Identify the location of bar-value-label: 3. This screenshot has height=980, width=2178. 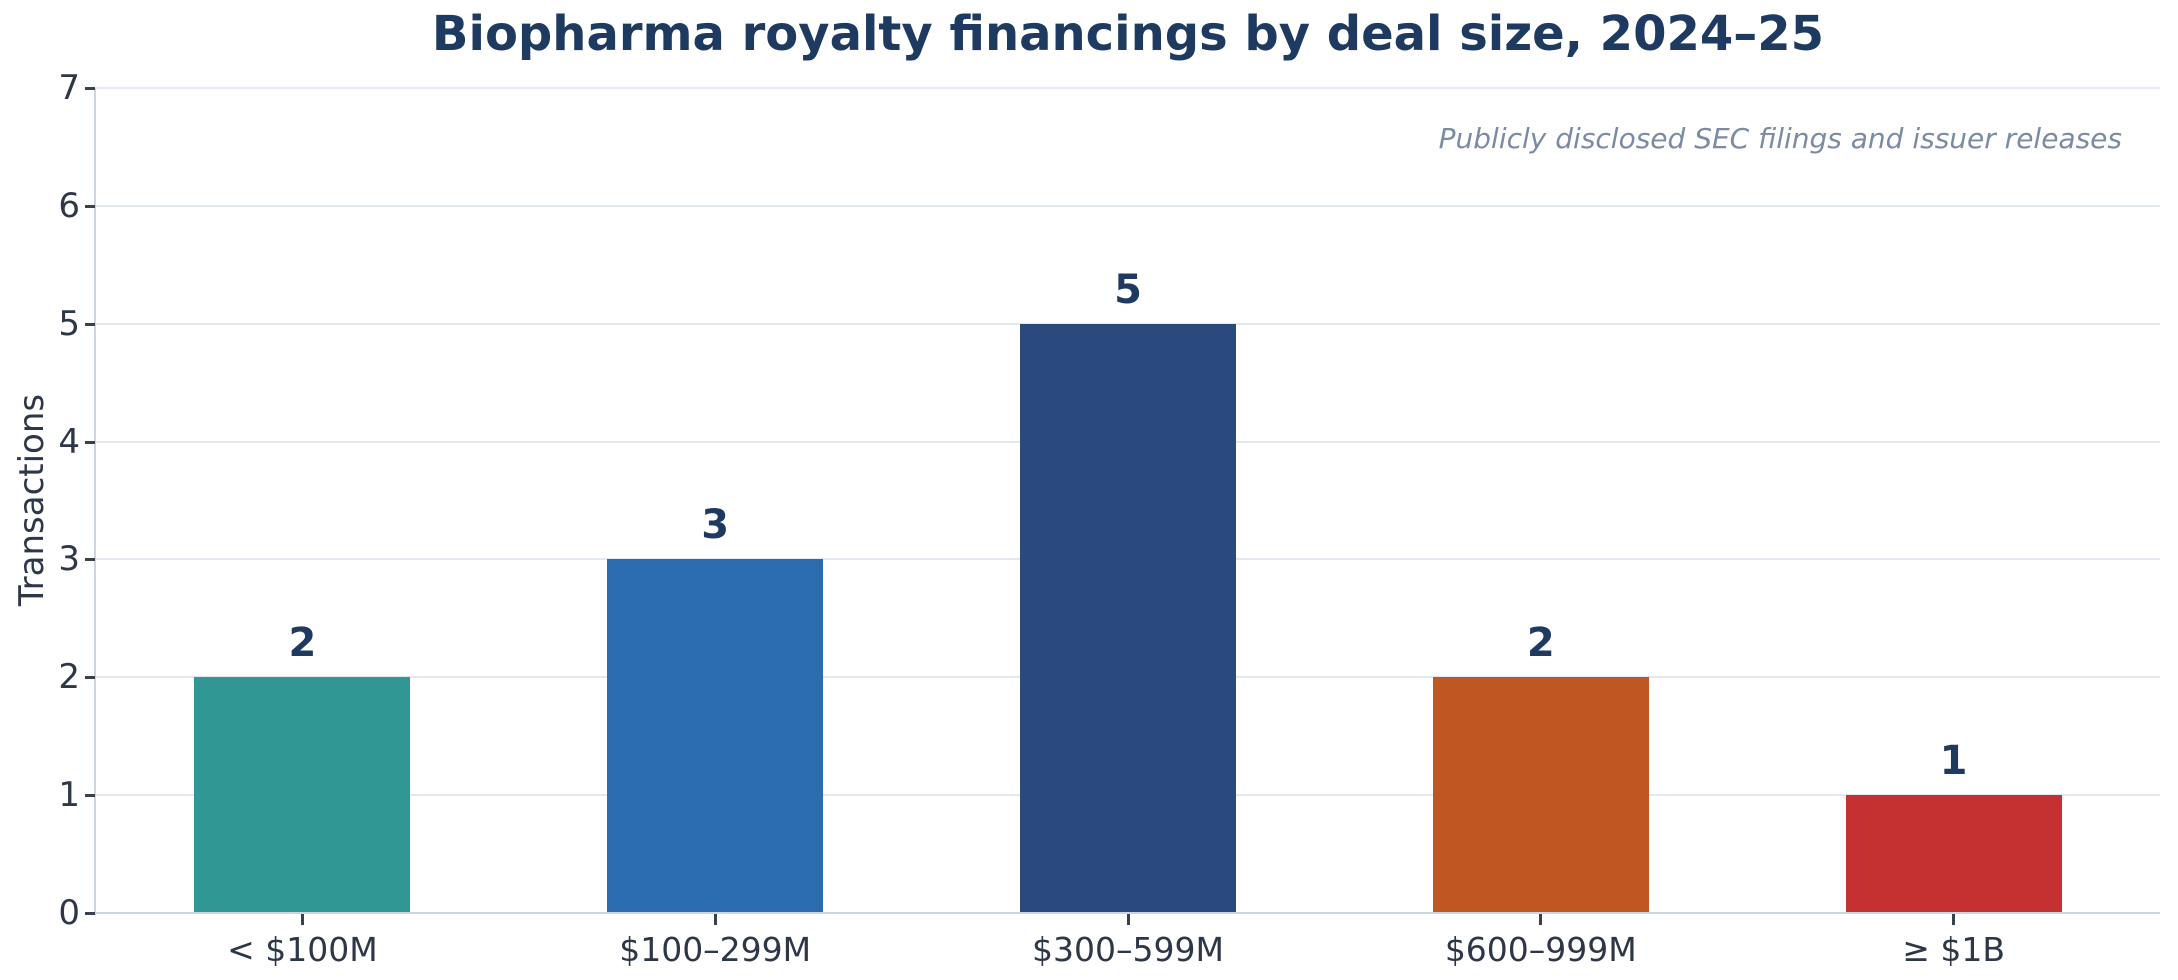
(715, 525).